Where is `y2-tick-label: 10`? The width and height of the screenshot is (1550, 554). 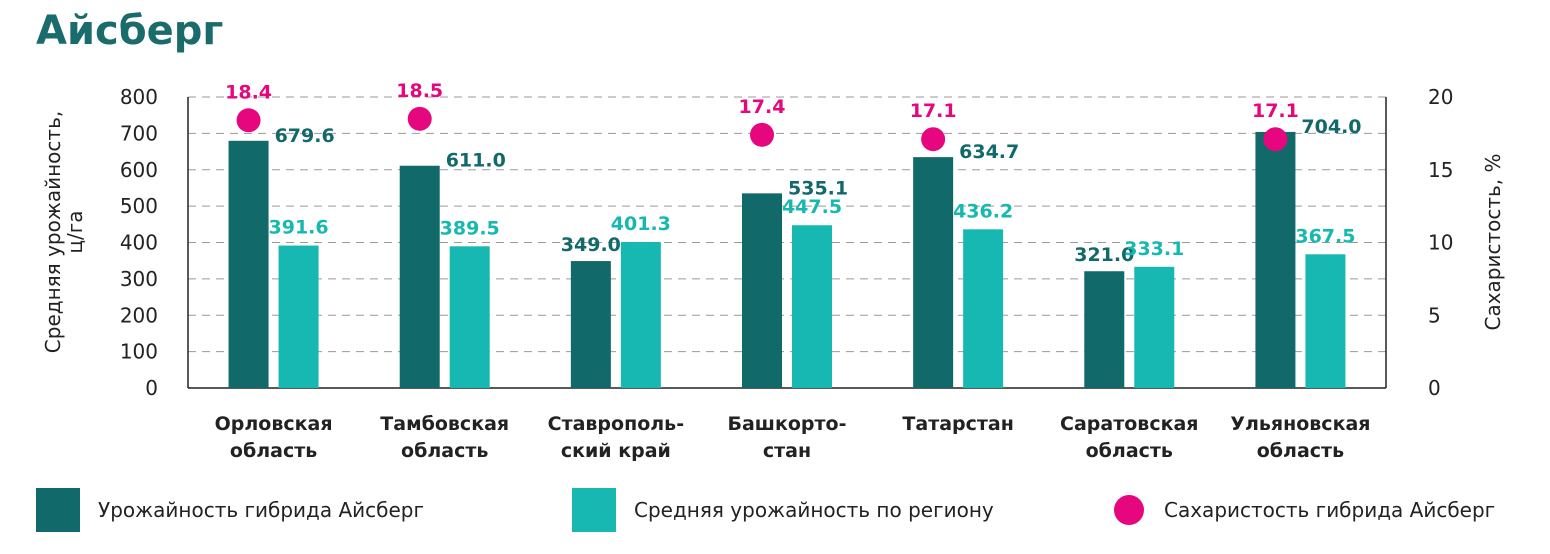 y2-tick-label: 10 is located at coordinates (1440, 243).